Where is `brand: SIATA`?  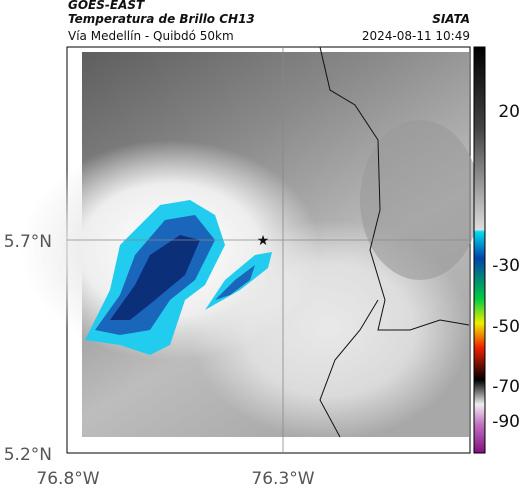 brand: SIATA is located at coordinates (451, 19).